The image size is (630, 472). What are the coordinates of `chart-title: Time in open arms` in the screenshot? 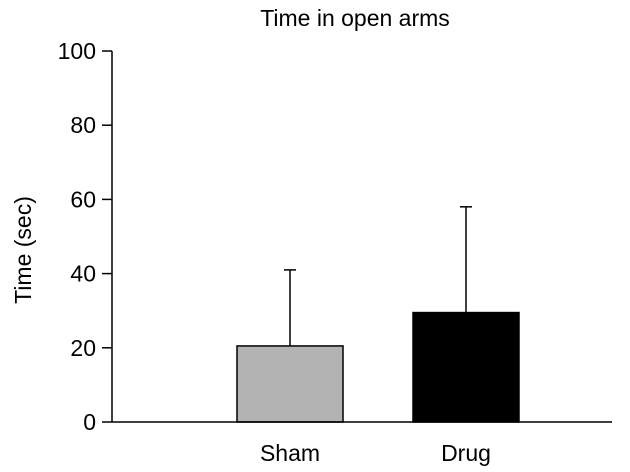 It's located at (355, 18).